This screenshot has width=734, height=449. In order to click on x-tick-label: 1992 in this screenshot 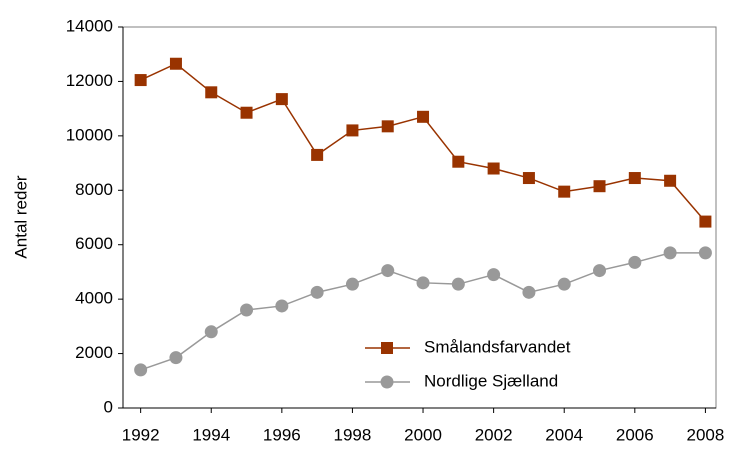, I will do `click(141, 434)`.